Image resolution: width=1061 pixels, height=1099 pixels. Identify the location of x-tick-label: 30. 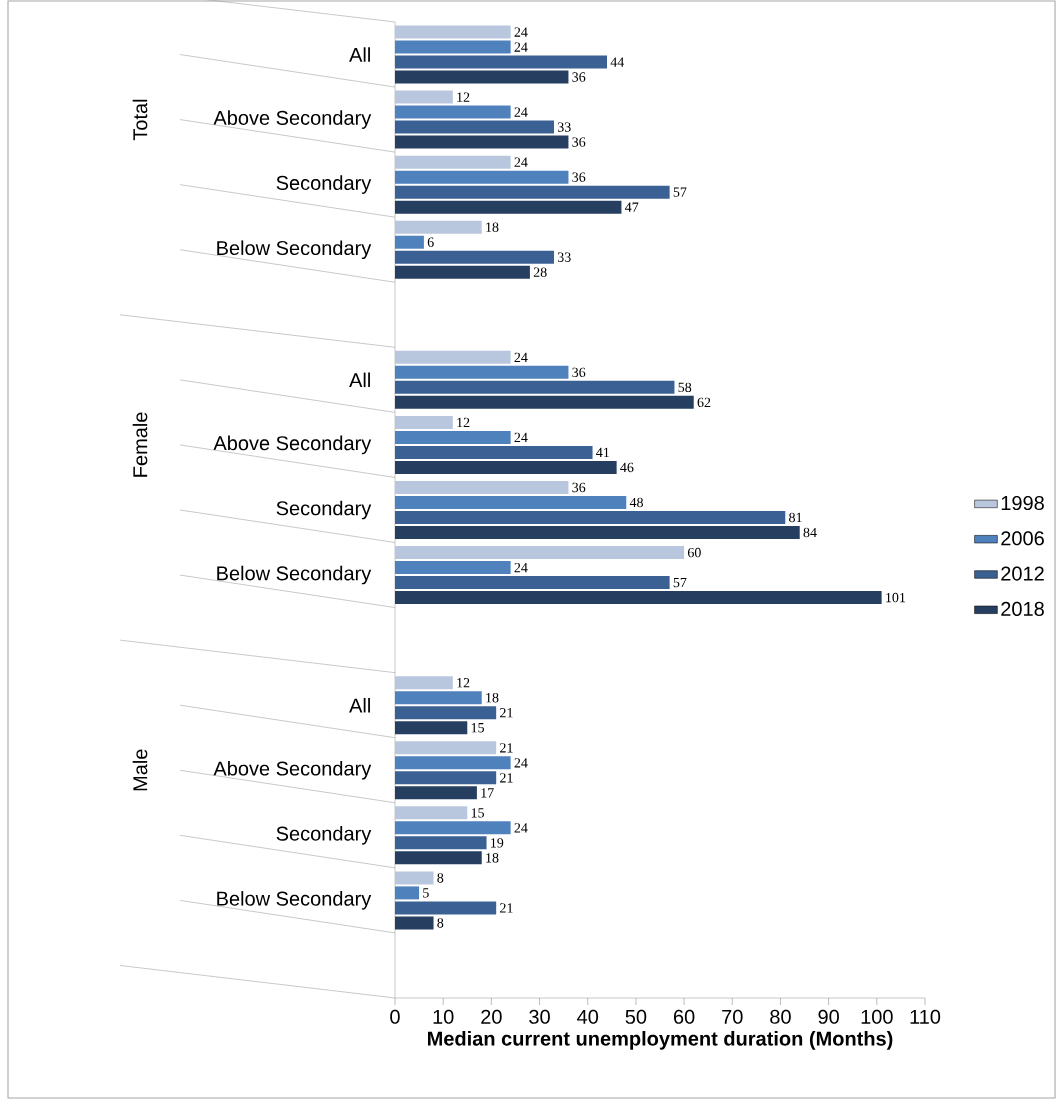
(539, 1016).